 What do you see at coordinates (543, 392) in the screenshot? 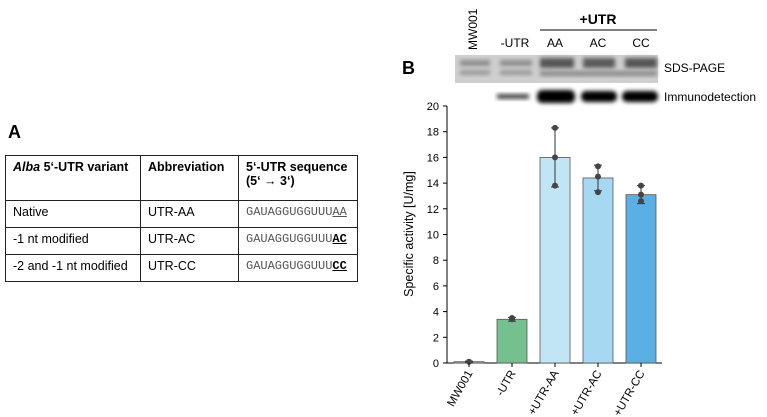
I see `x-tick-label: +UTR-AA` at bounding box center [543, 392].